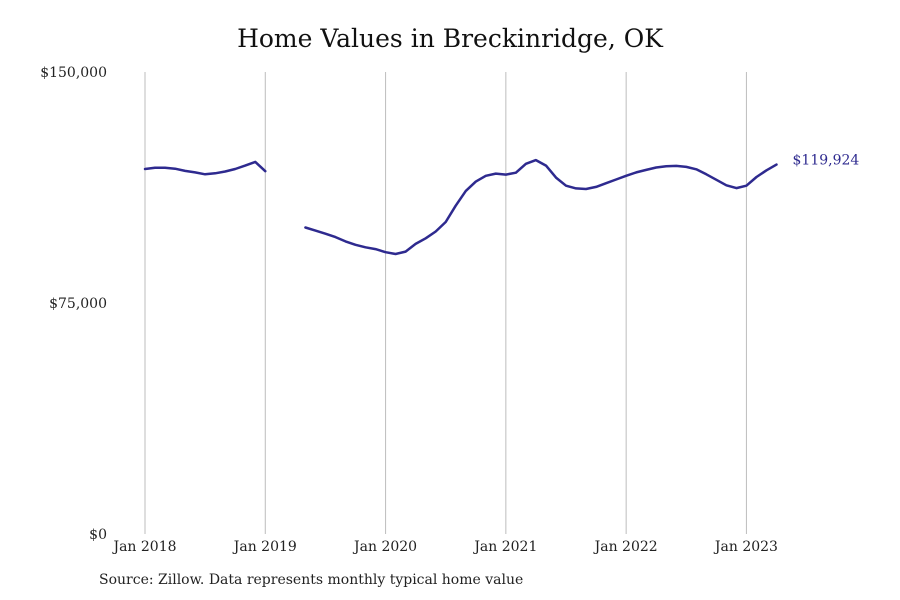  What do you see at coordinates (264, 547) in the screenshot?
I see `x-tick-label: Jan 2019` at bounding box center [264, 547].